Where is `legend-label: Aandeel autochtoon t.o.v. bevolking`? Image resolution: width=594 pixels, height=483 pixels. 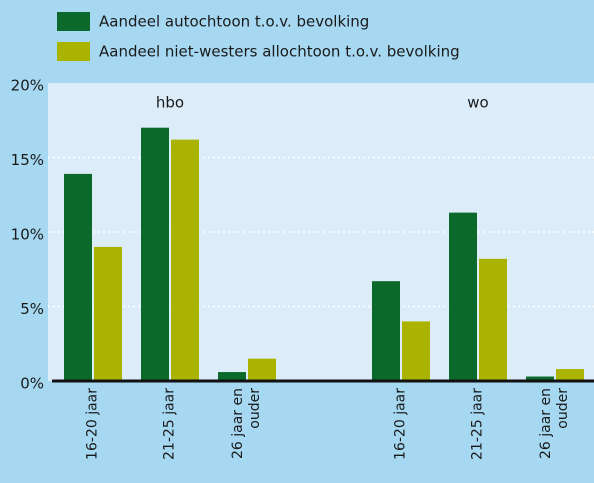 legend-label: Aandeel autochtoon t.o.v. bevolking is located at coordinates (234, 22).